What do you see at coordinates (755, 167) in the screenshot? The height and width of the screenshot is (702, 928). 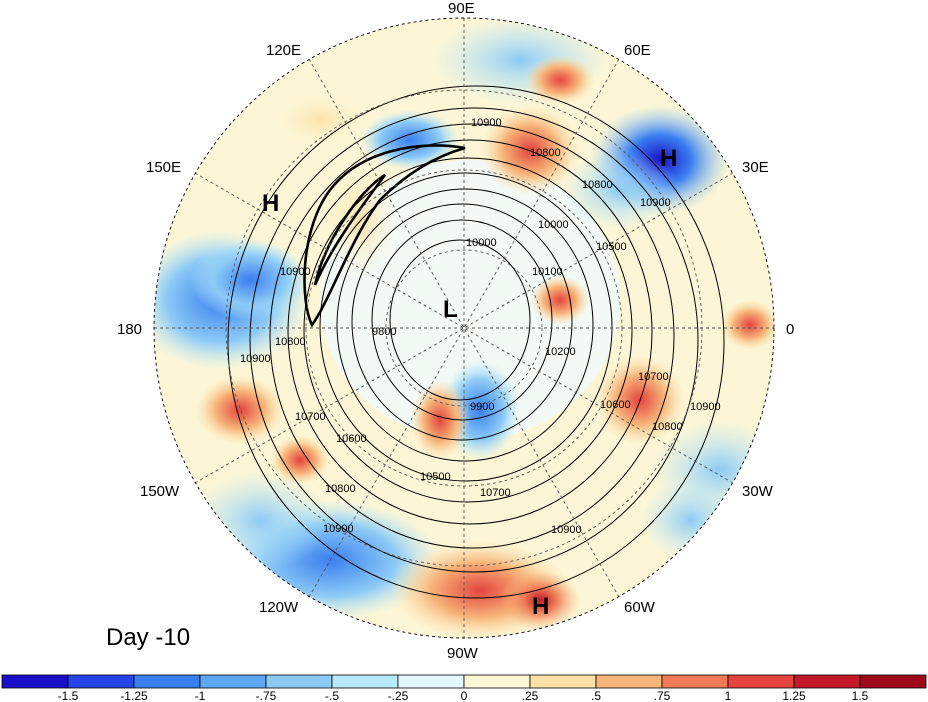 I see `lon-label-30e: 30E` at bounding box center [755, 167].